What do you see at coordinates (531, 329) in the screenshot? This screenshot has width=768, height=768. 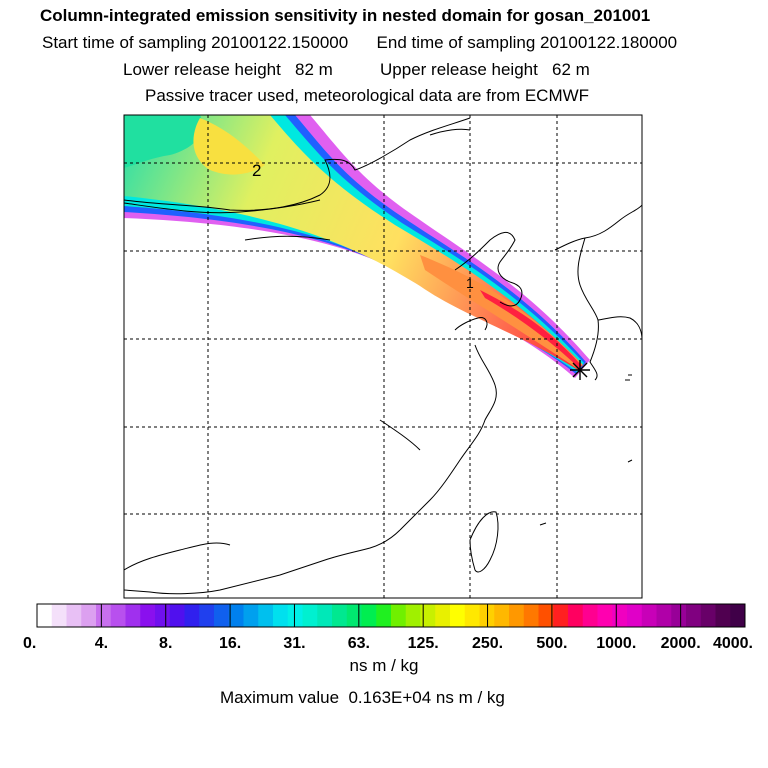 I see `plume-core-red` at bounding box center [531, 329].